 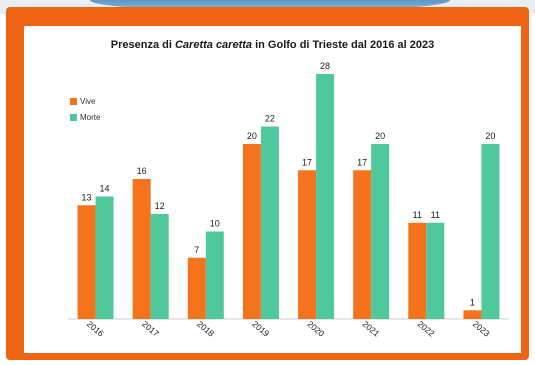 I want to click on x-tick-label-2022: 2022, so click(x=426, y=329).